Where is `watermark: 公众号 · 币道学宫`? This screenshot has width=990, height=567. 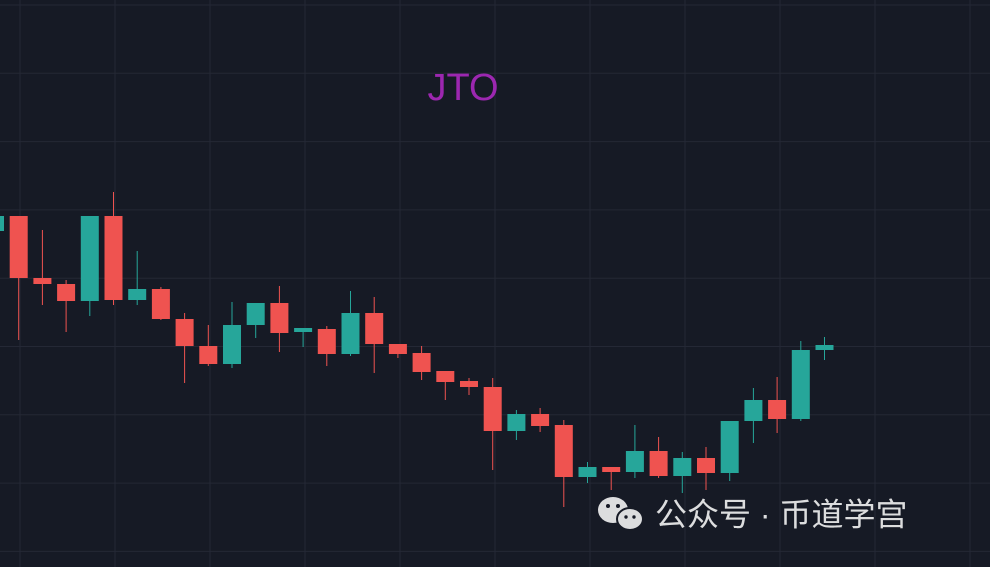 watermark: 公众号 · 币道学宫 is located at coordinates (781, 514).